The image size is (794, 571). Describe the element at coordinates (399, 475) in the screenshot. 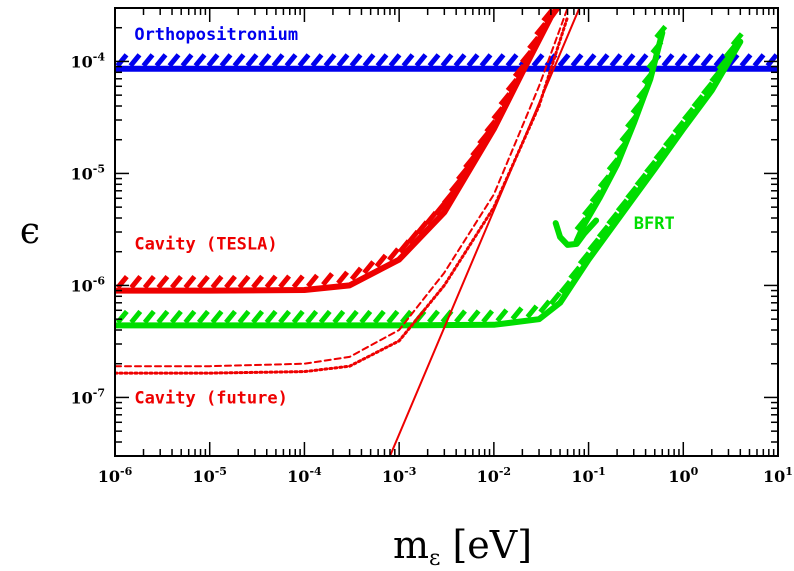

I see `x-tick-label: 10-3` at that location.